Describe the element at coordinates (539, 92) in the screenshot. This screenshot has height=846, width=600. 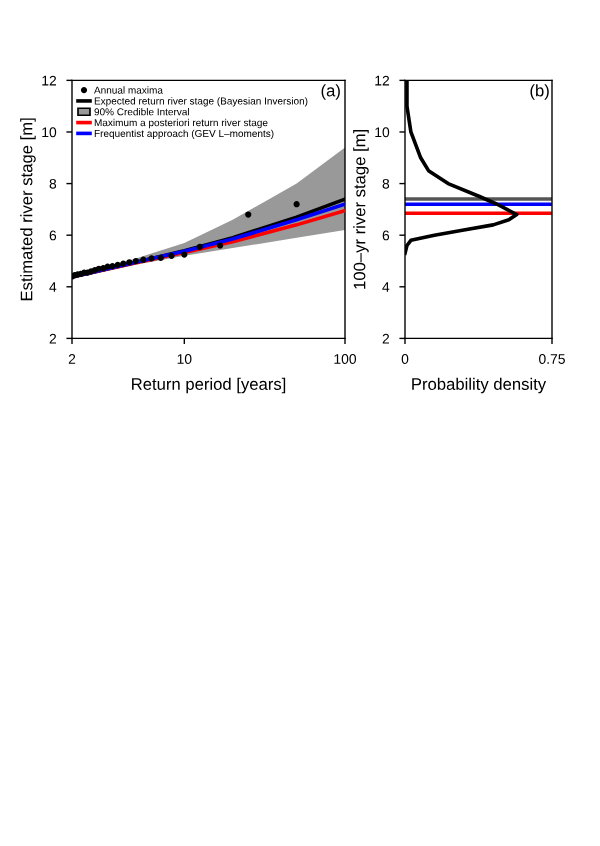
I see `annotation: (b)` at that location.